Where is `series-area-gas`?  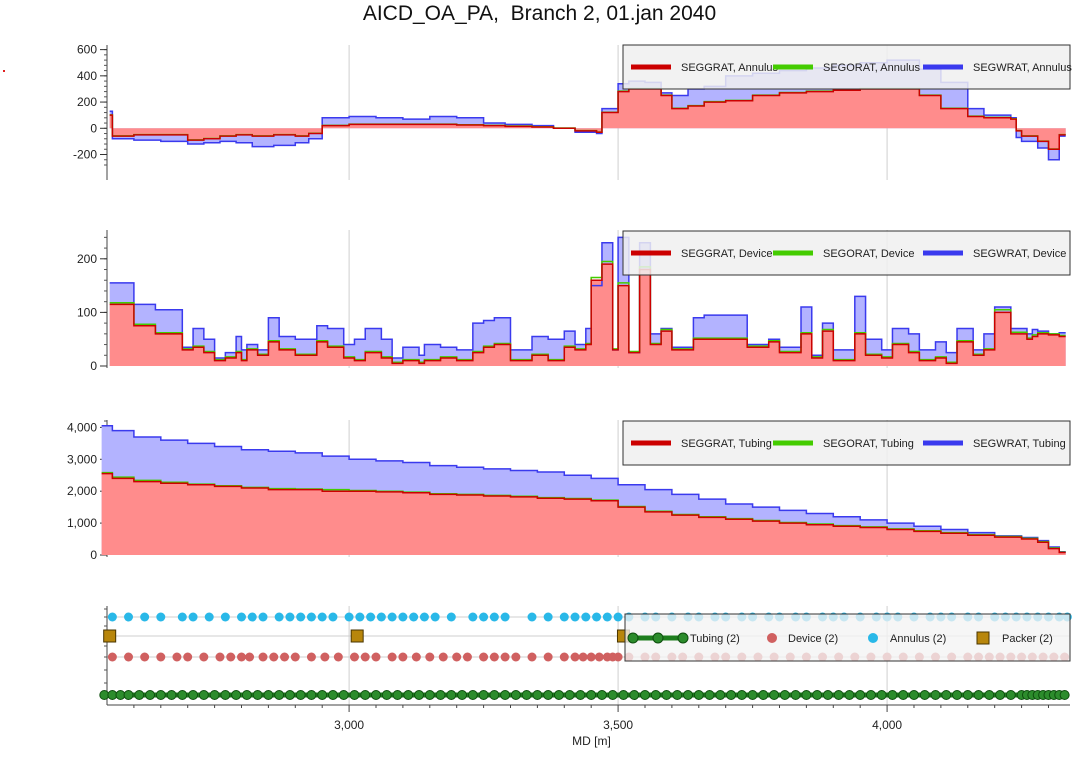
series-area-gas is located at coordinates (587, 119).